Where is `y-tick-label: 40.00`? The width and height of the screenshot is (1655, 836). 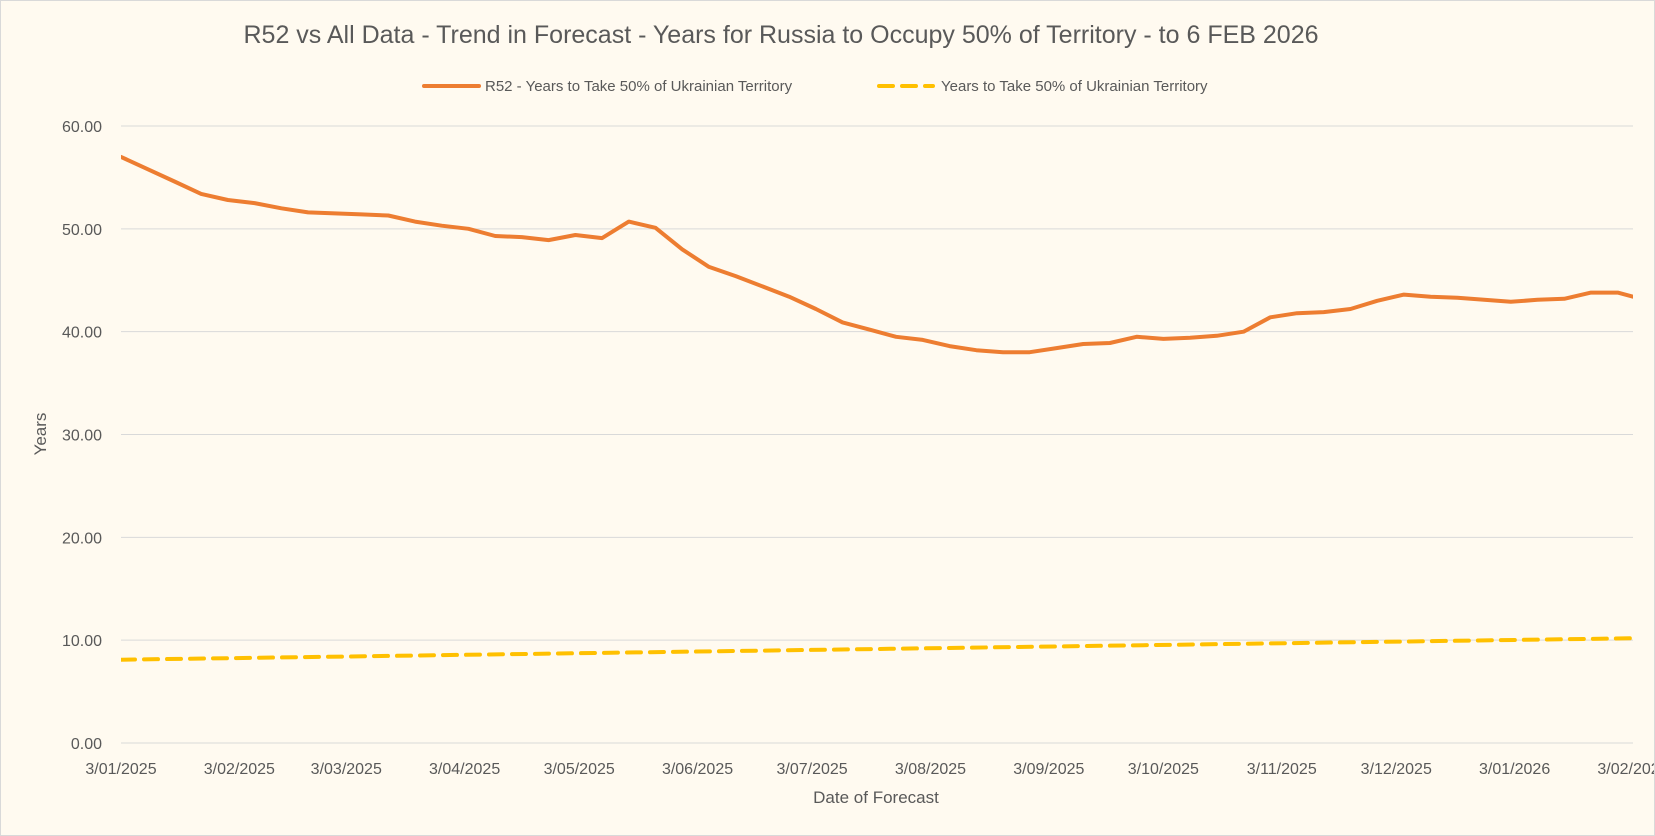 y-tick-label: 40.00 is located at coordinates (82, 333).